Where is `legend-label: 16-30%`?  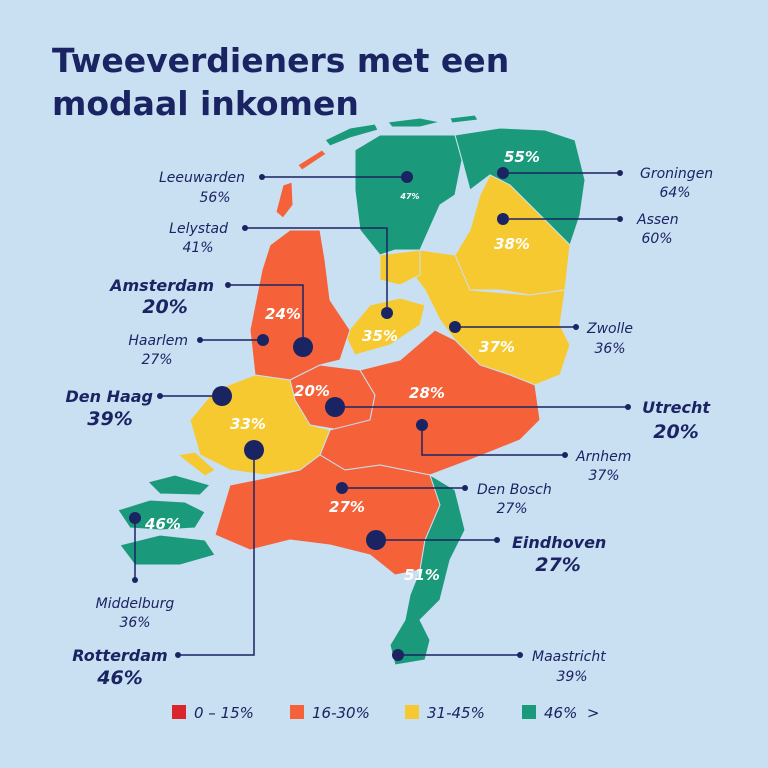 legend-label: 16-30% is located at coordinates (341, 713).